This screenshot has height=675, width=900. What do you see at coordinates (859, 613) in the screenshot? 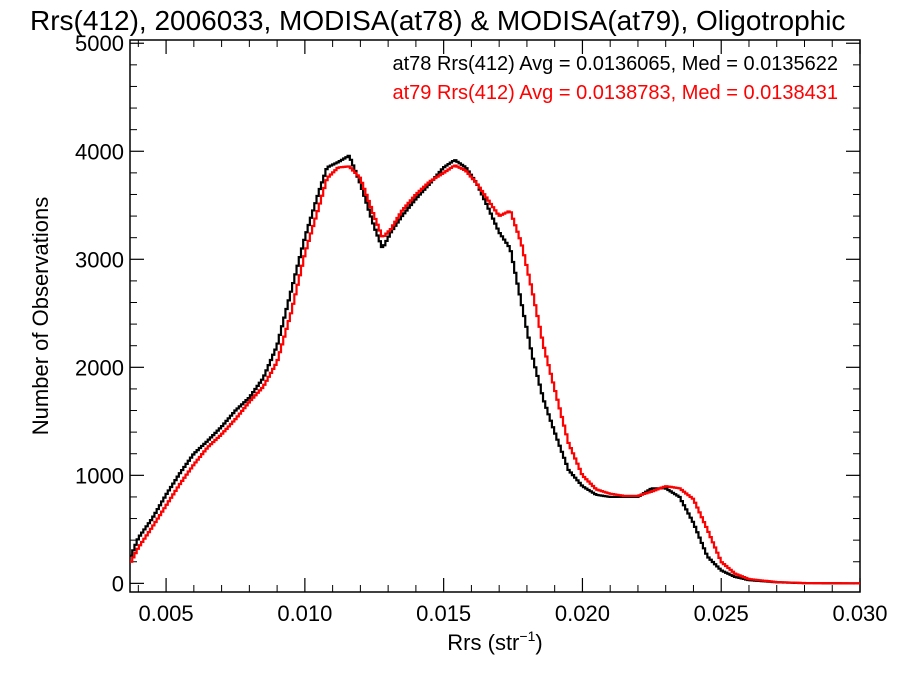
I see `x-tick-label: 0.030` at bounding box center [859, 613].